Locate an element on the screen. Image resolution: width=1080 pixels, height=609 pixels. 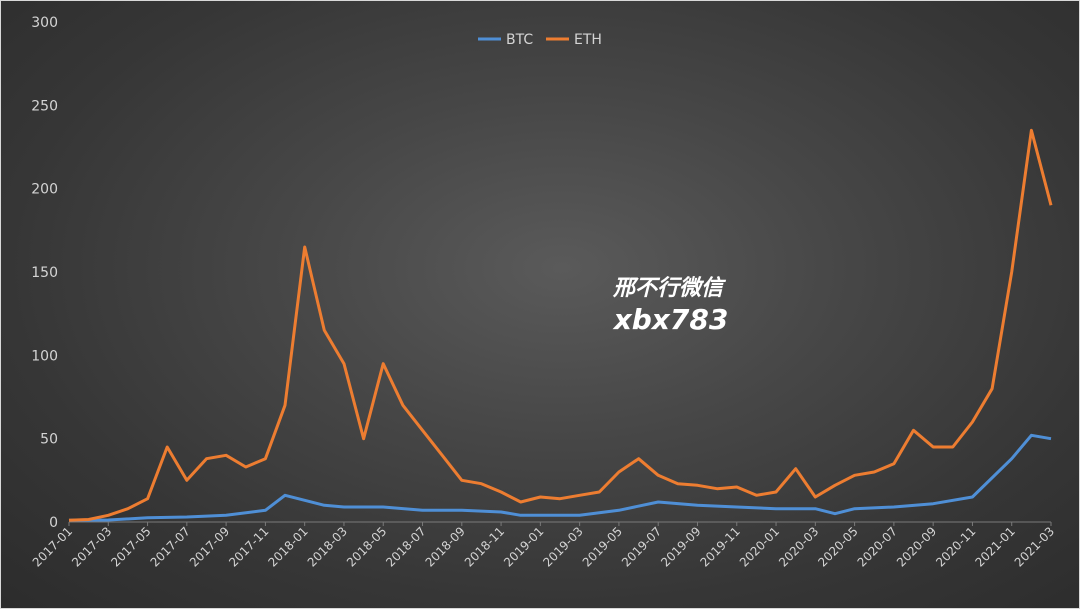
x-tick-label: 2020-07 is located at coordinates (877, 546).